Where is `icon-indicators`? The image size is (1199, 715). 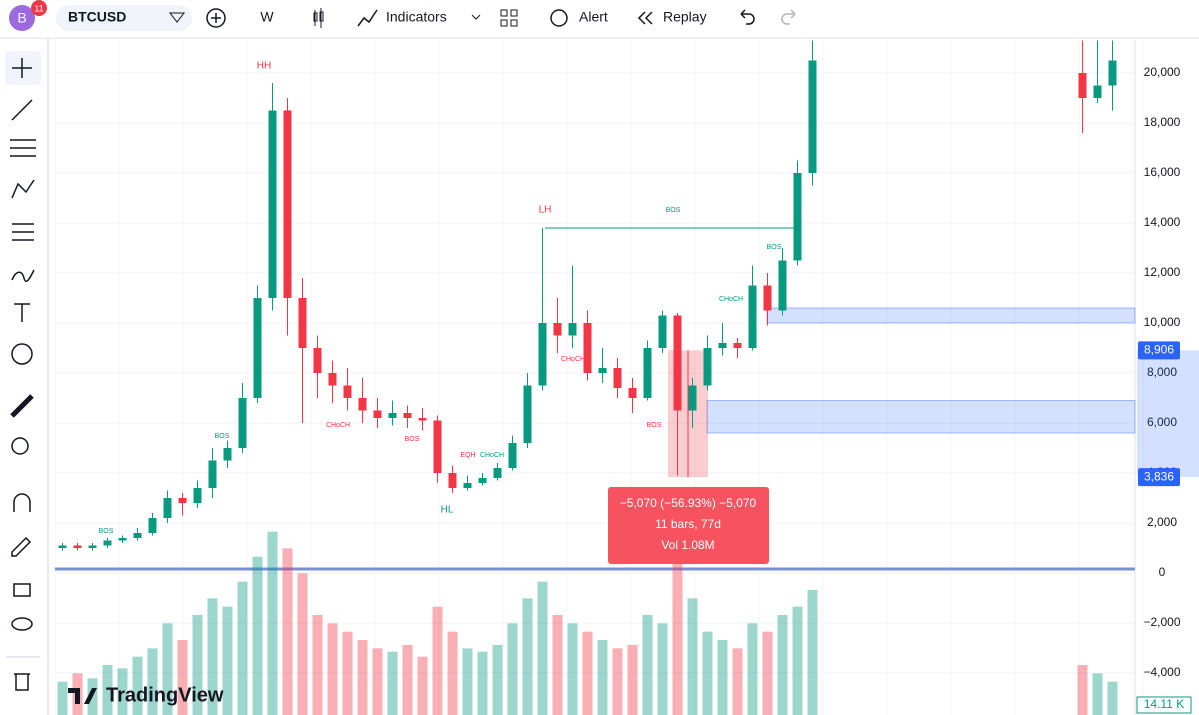
icon-indicators is located at coordinates (367, 18).